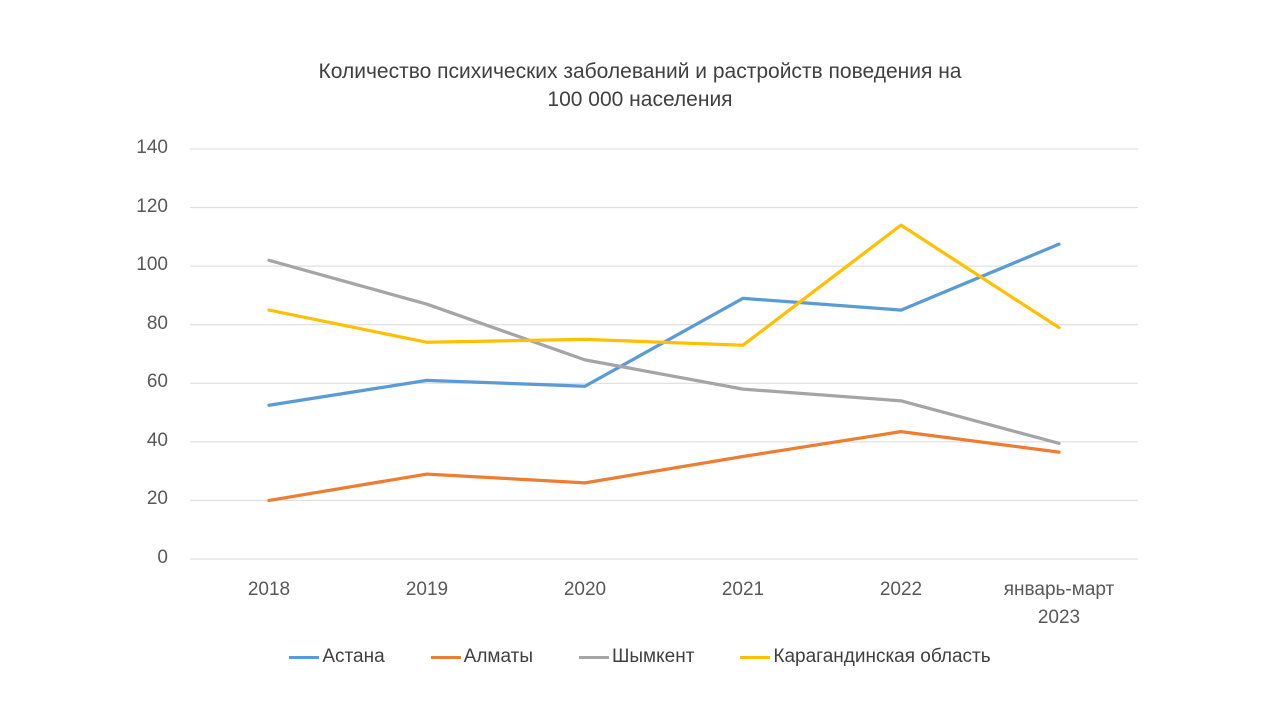 The height and width of the screenshot is (720, 1280). I want to click on legend-item-Алматы: Алматы, so click(481, 657).